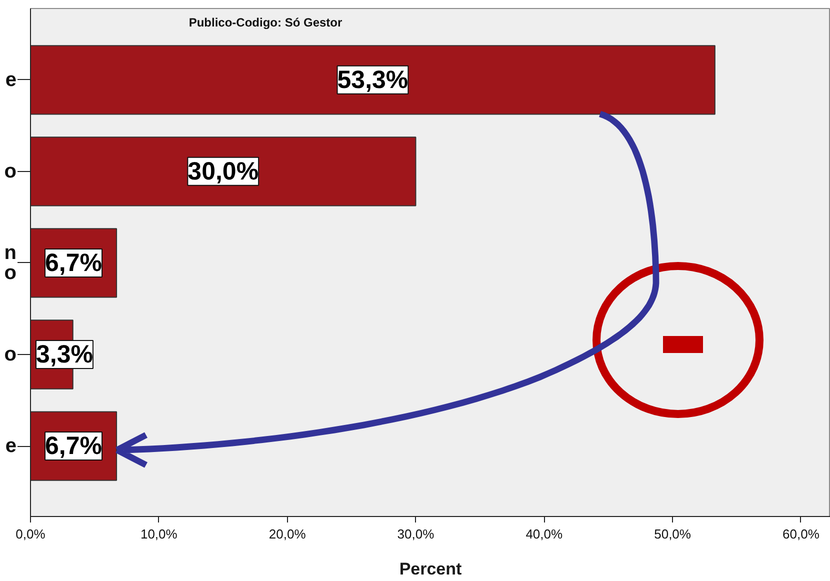  What do you see at coordinates (31, 534) in the screenshot?
I see `x-tick-label: 0,0%` at bounding box center [31, 534].